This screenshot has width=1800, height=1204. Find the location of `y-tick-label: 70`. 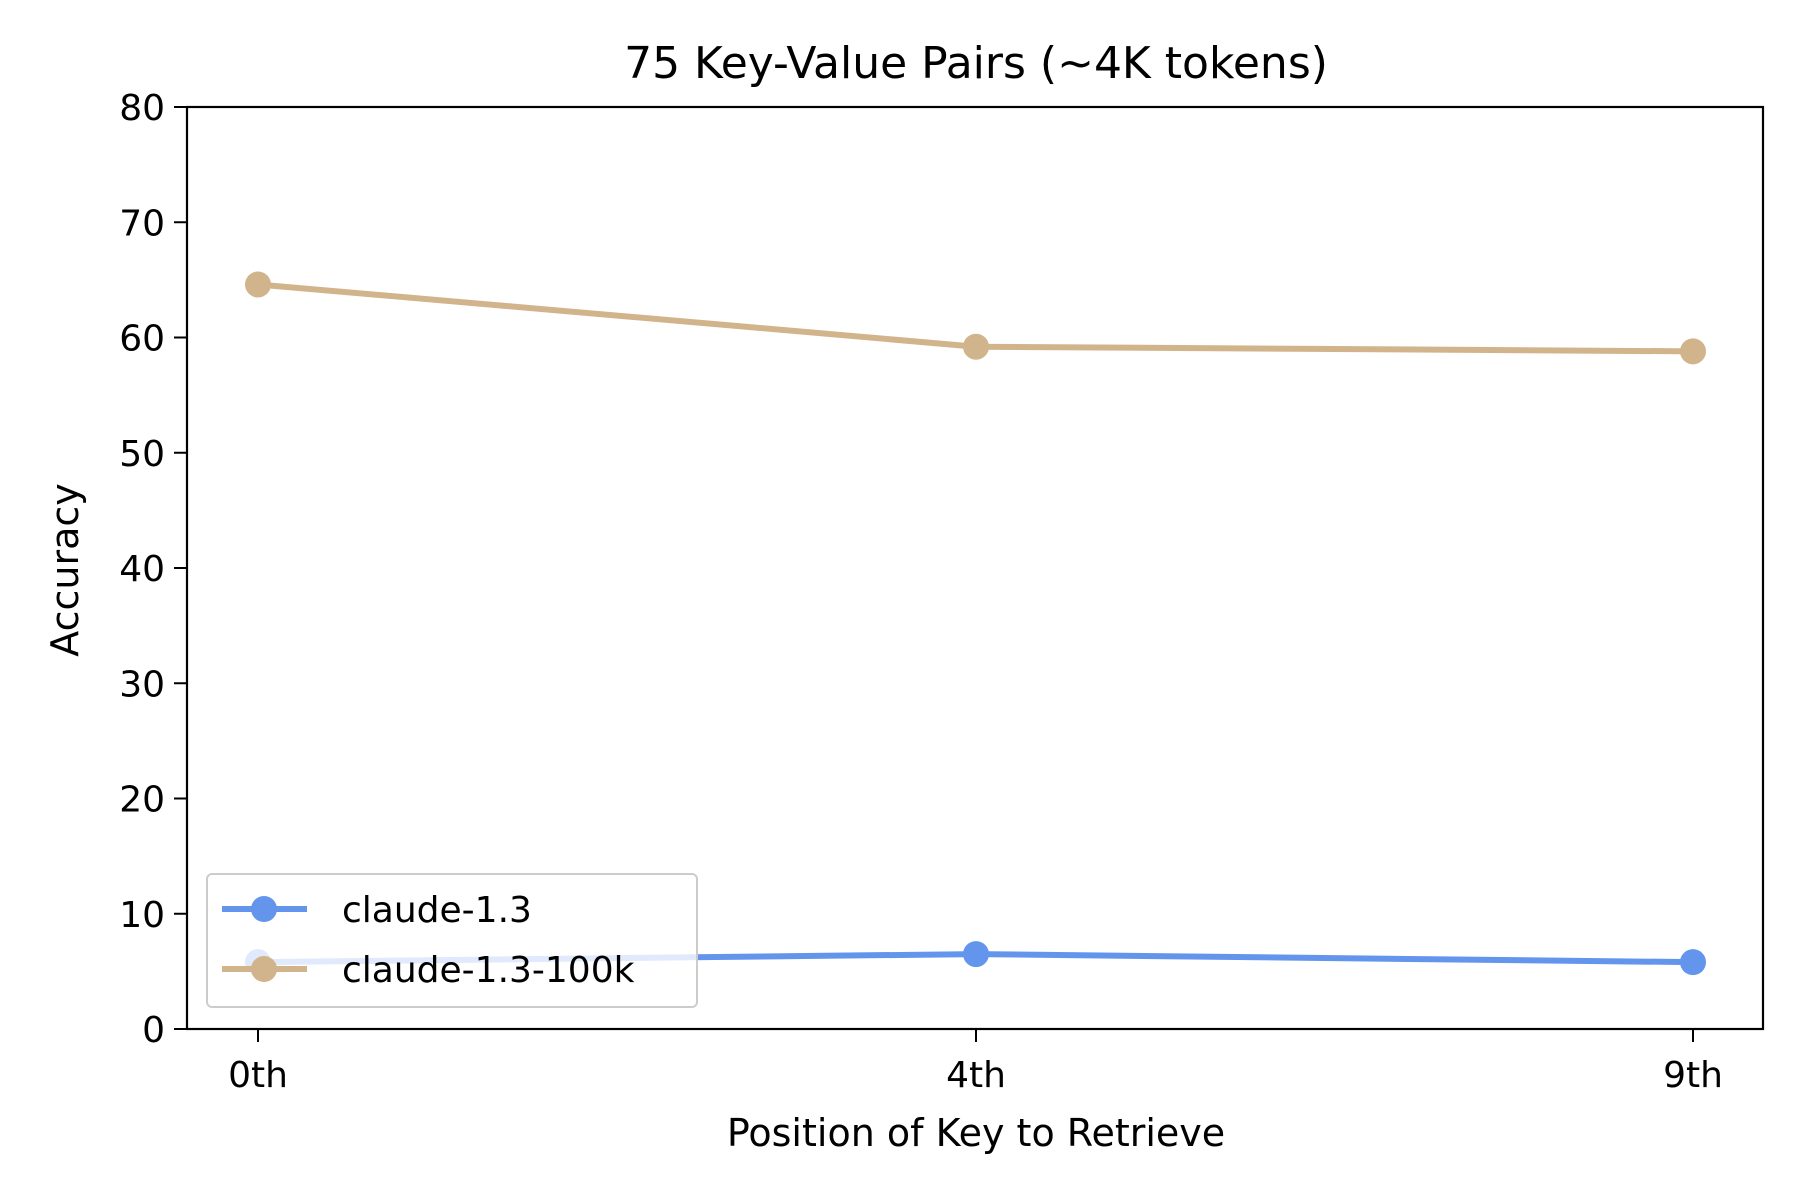

y-tick-label: 70 is located at coordinates (142, 223).